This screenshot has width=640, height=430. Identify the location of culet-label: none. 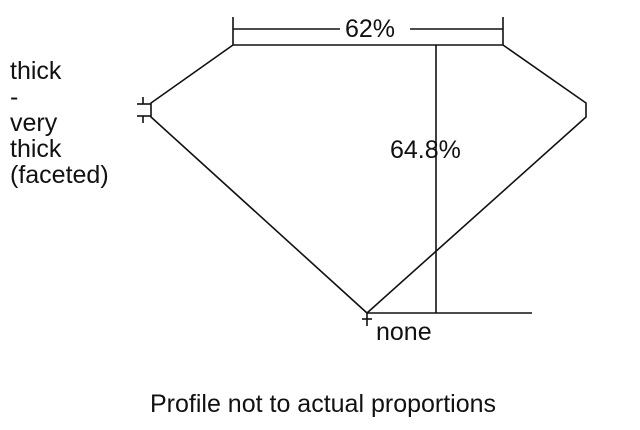
(404, 332).